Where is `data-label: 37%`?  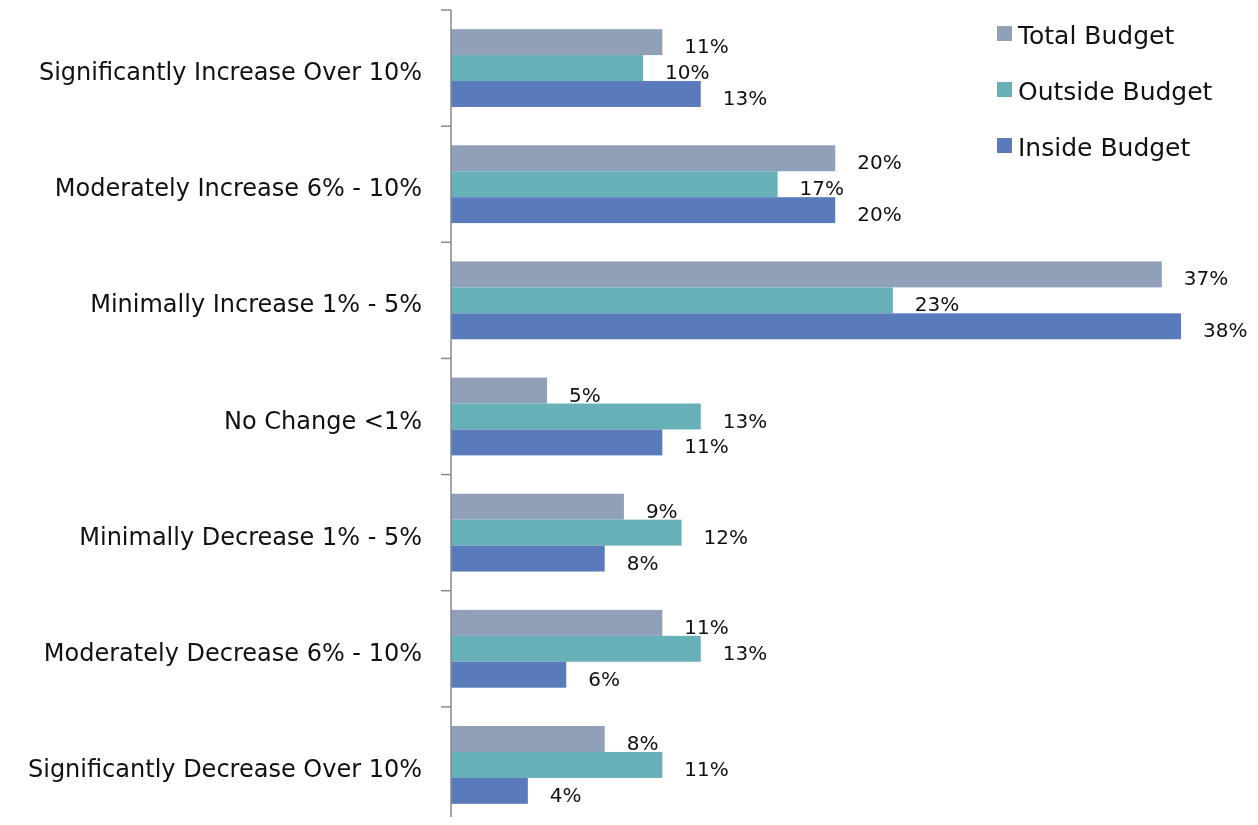 data-label: 37% is located at coordinates (1206, 278).